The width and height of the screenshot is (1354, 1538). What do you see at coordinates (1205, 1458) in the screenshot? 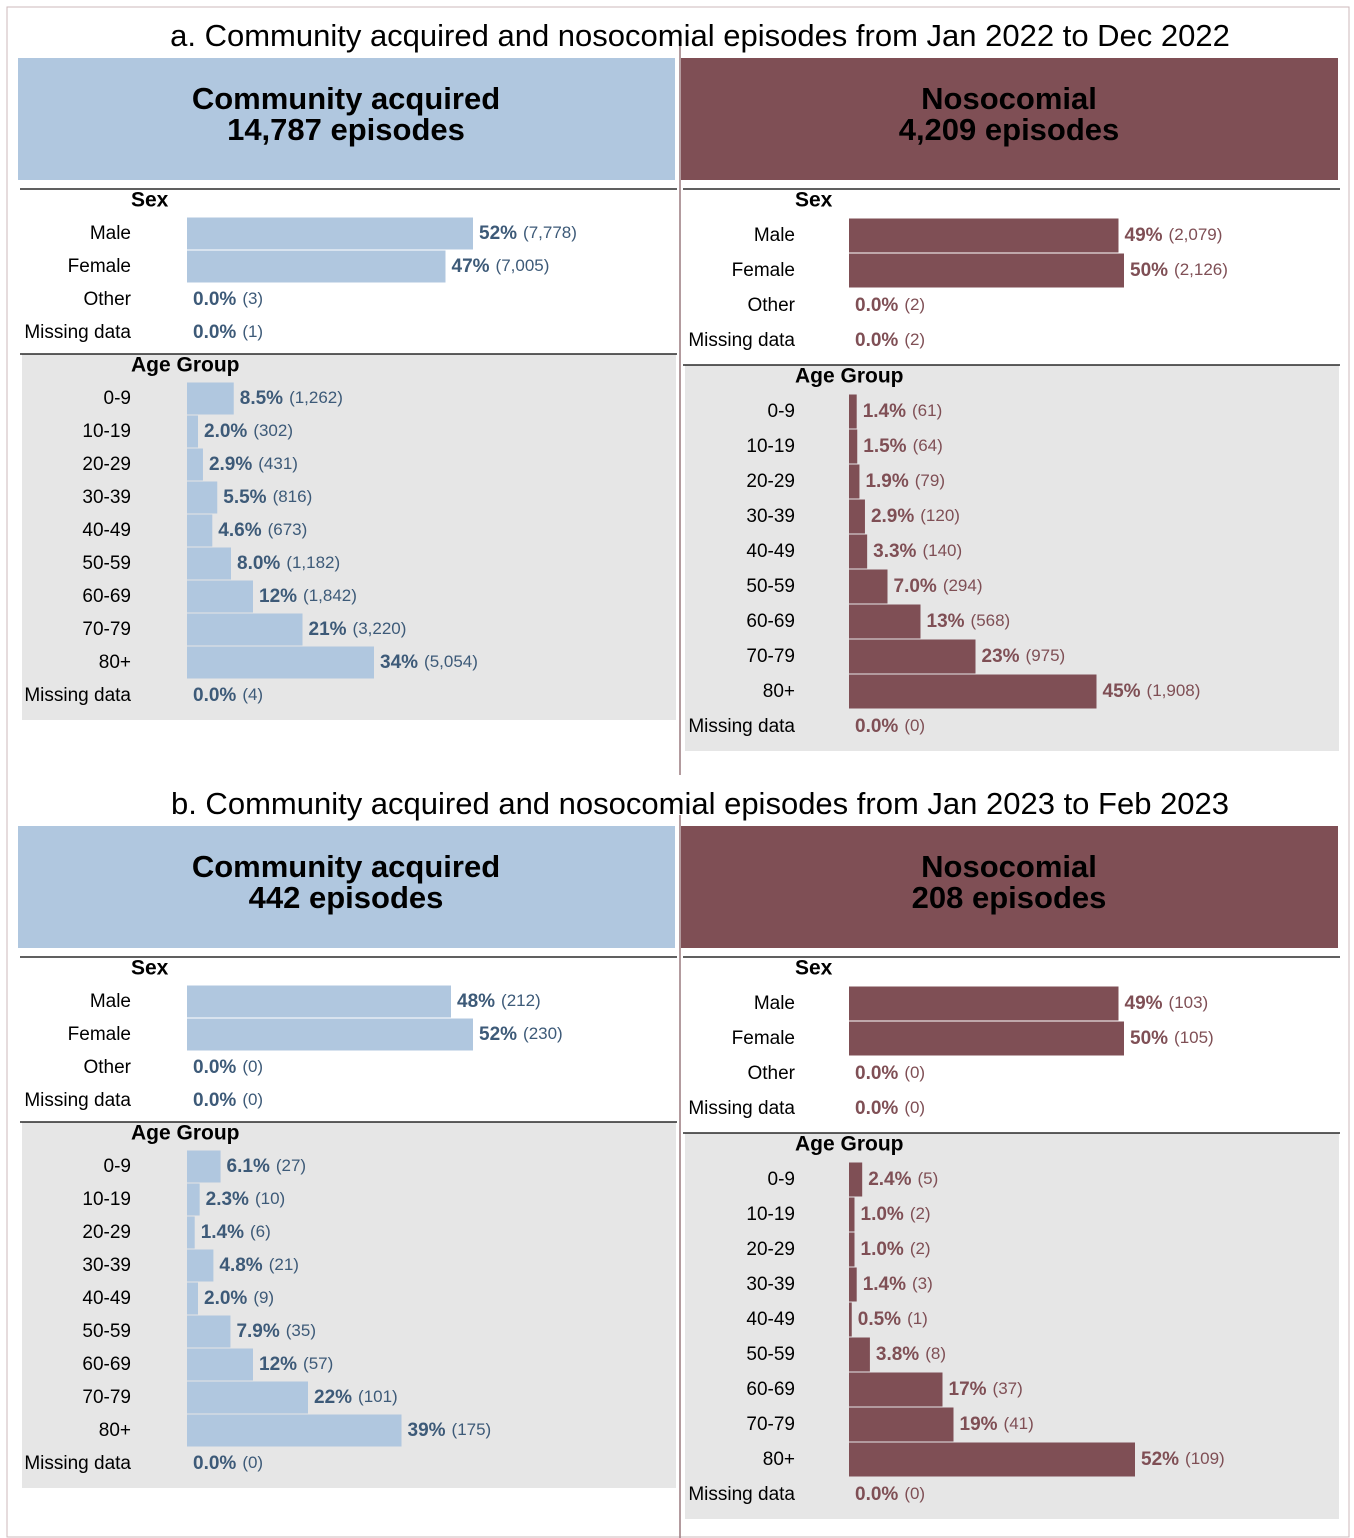
I see `count-label: (109)` at bounding box center [1205, 1458].